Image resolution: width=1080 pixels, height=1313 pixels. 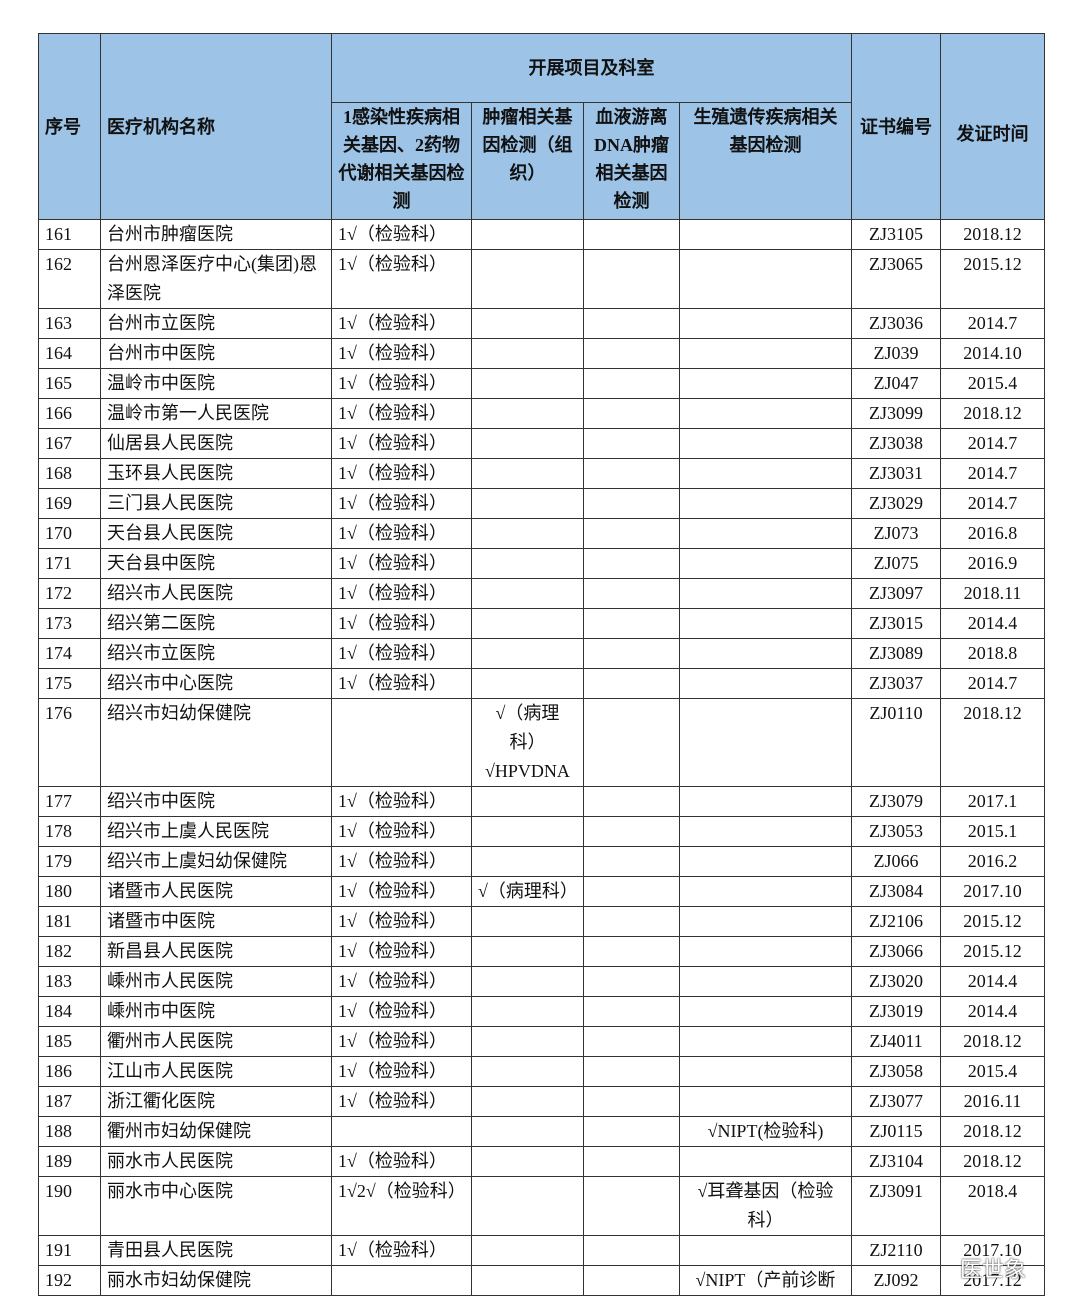 What do you see at coordinates (896, 473) in the screenshot?
I see `cell-cert: ZJ3031` at bounding box center [896, 473].